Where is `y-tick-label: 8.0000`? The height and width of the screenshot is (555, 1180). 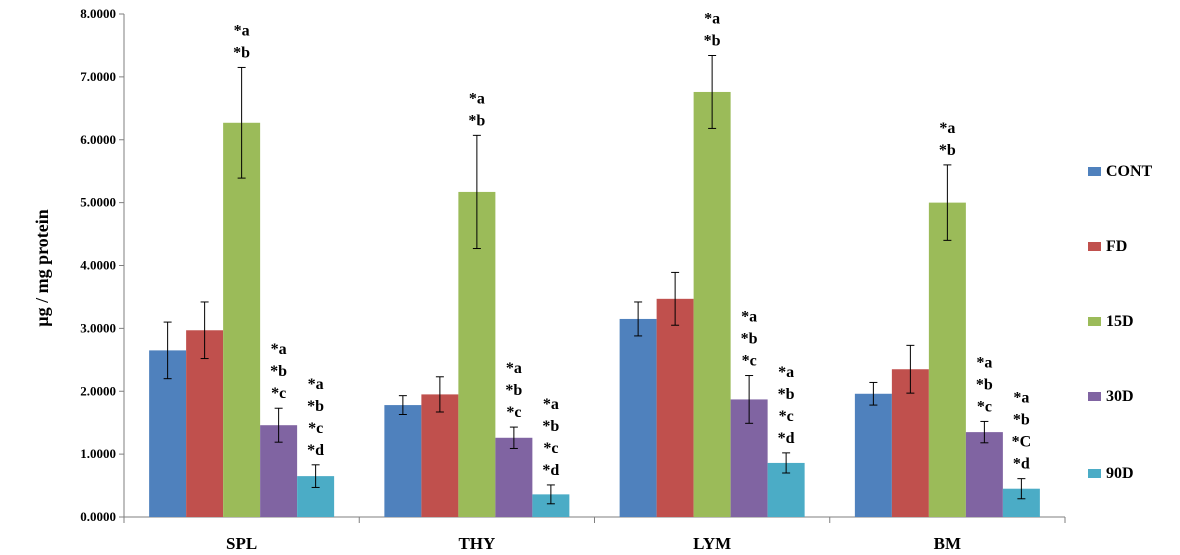 y-tick-label: 8.0000 is located at coordinates (98, 13).